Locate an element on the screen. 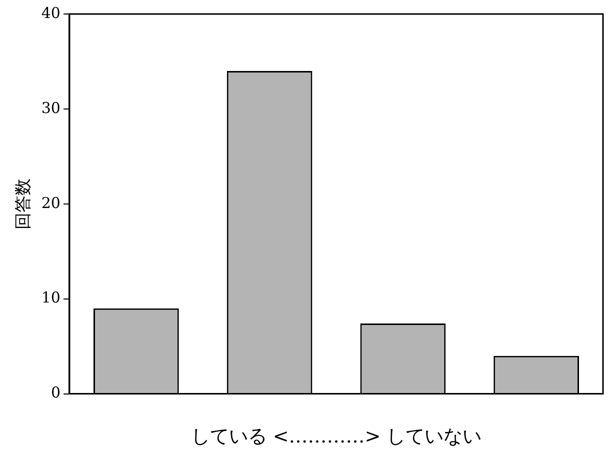 Image resolution: width=613 pixels, height=453 pixels. y-axis-title: 回答数 is located at coordinates (24, 204).